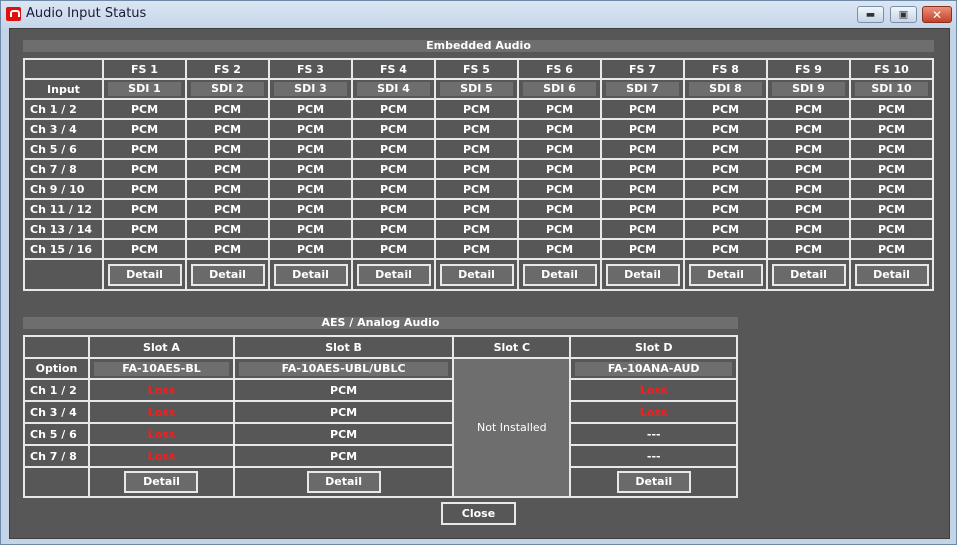 This screenshot has width=957, height=545. What do you see at coordinates (870, 14) in the screenshot?
I see `minimize-button: ▬` at bounding box center [870, 14].